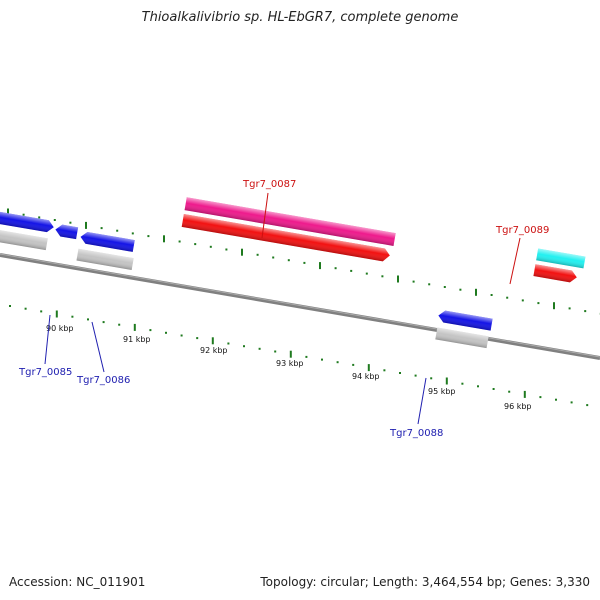  What do you see at coordinates (290, 363) in the screenshot?
I see `scale-label-93: 93 kbp` at bounding box center [290, 363].